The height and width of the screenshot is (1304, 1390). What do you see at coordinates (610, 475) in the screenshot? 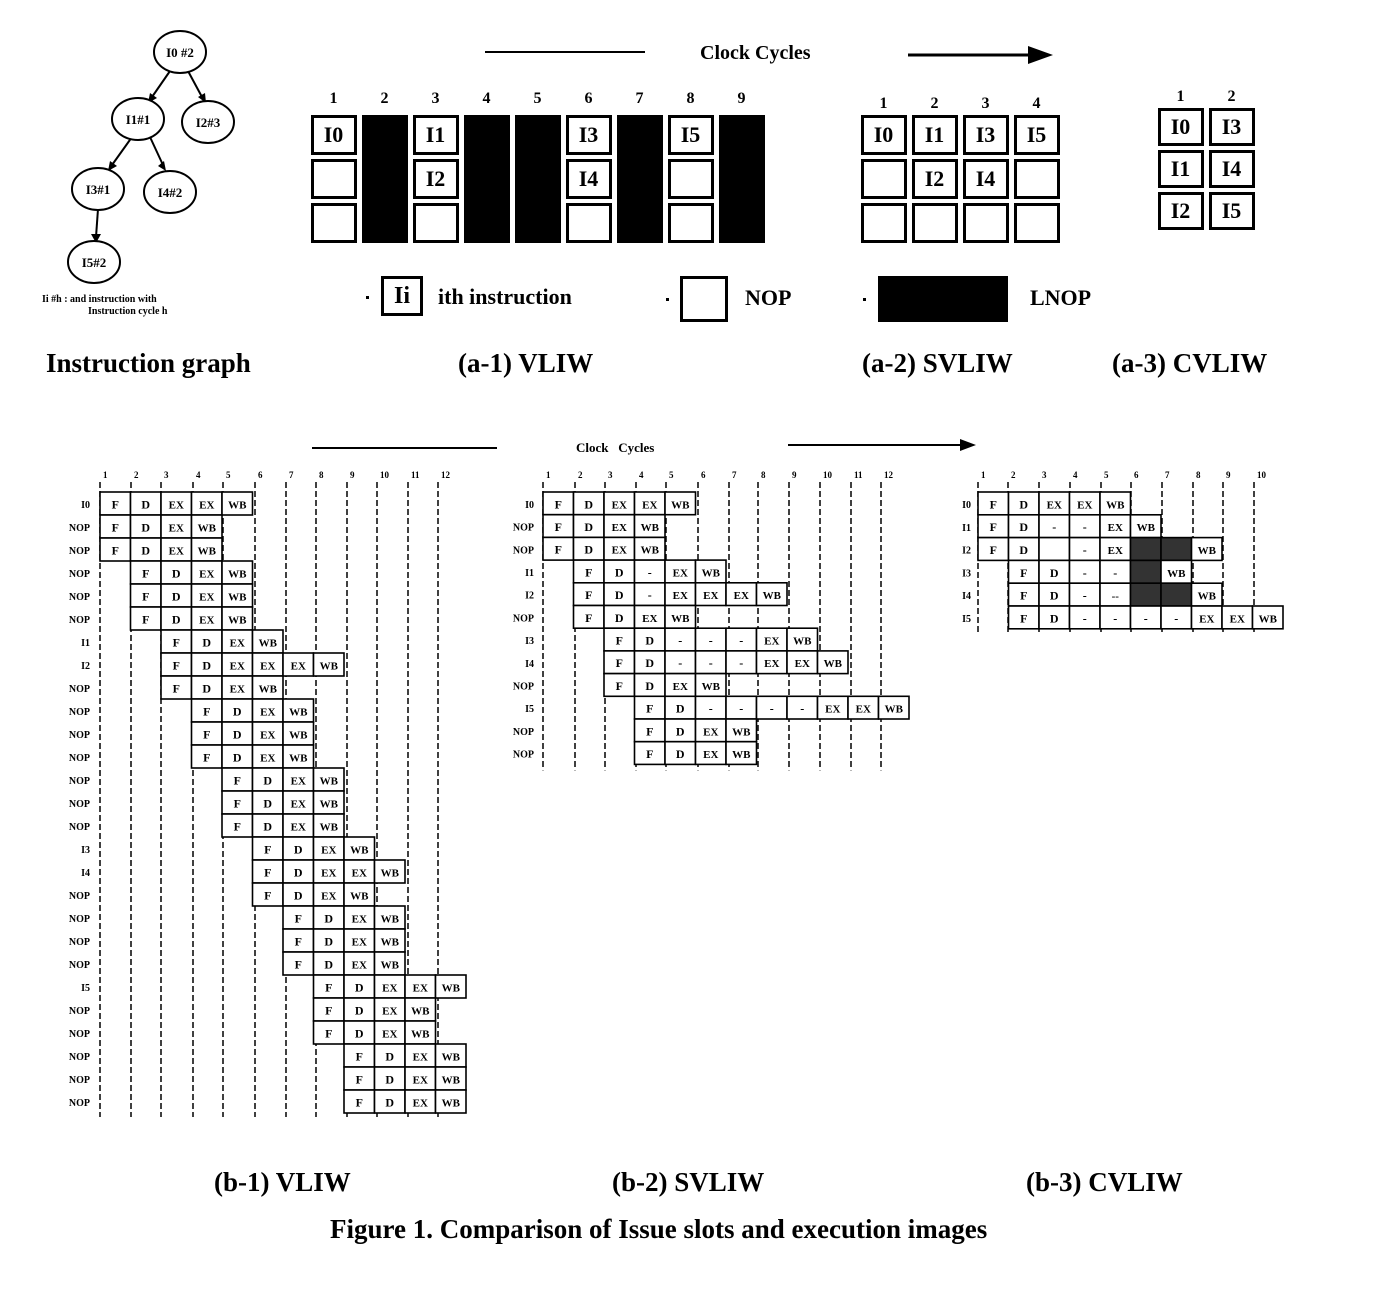
I see `b2-tick-3: 3` at bounding box center [610, 475].